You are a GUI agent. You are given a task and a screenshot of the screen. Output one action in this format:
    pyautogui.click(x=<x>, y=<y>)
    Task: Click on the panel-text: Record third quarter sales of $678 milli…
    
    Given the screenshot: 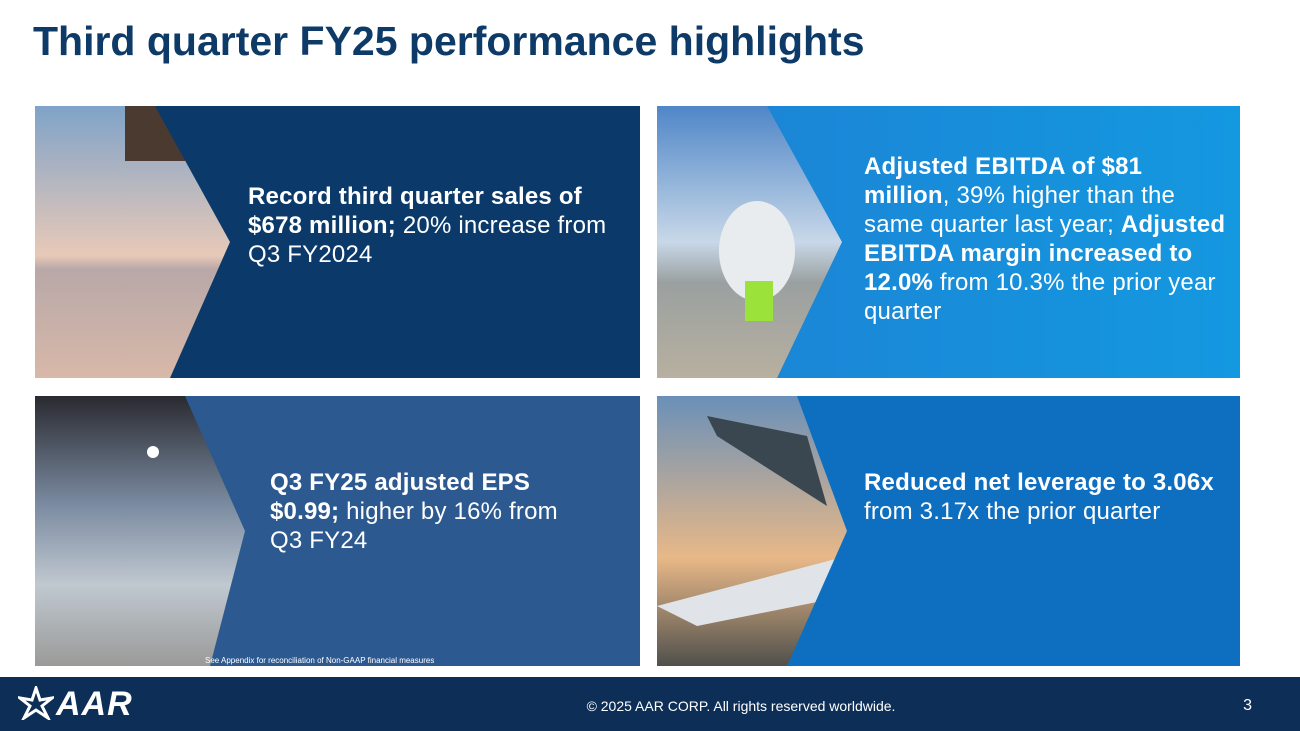 What is the action you would take?
    pyautogui.click(x=433, y=225)
    